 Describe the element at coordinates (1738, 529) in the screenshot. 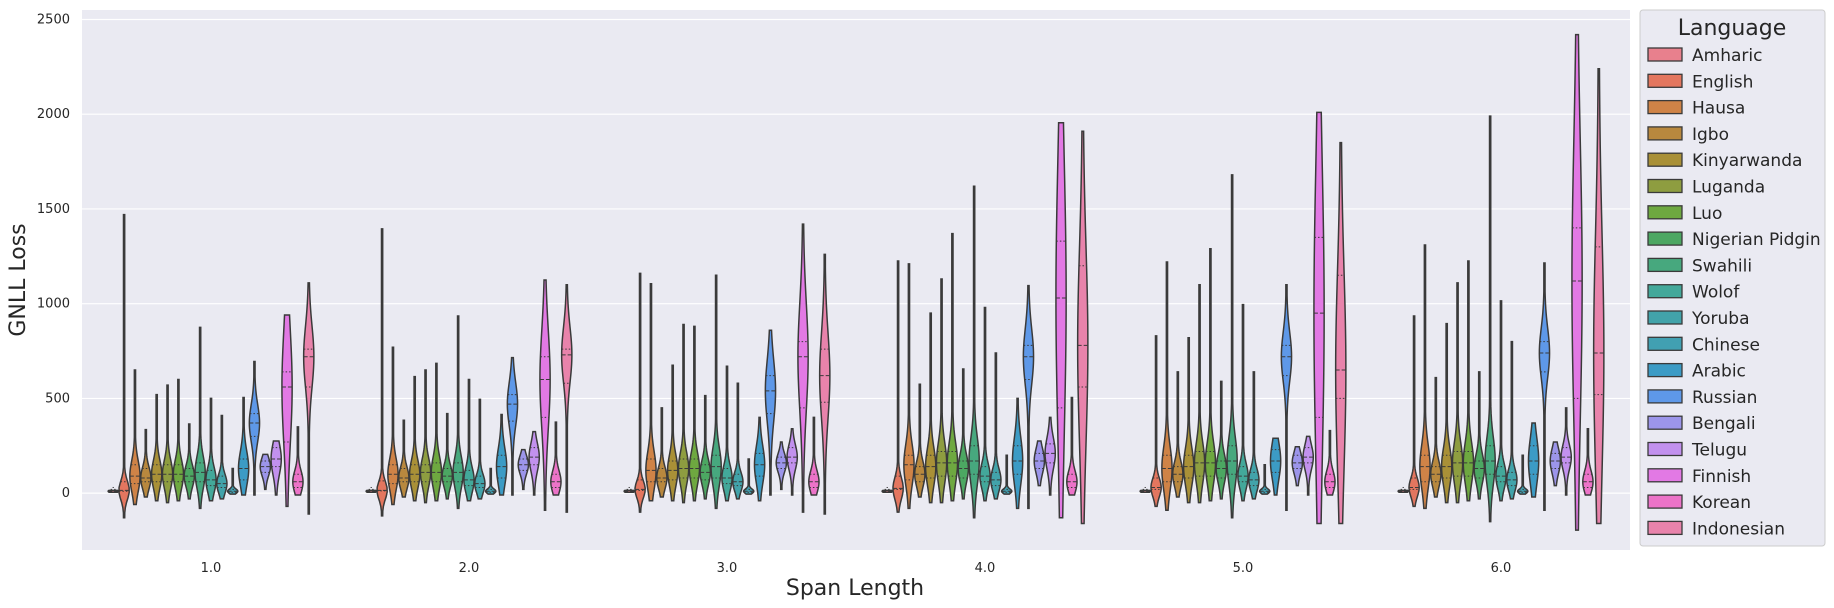

I see `legend-label: Indonesian` at that location.